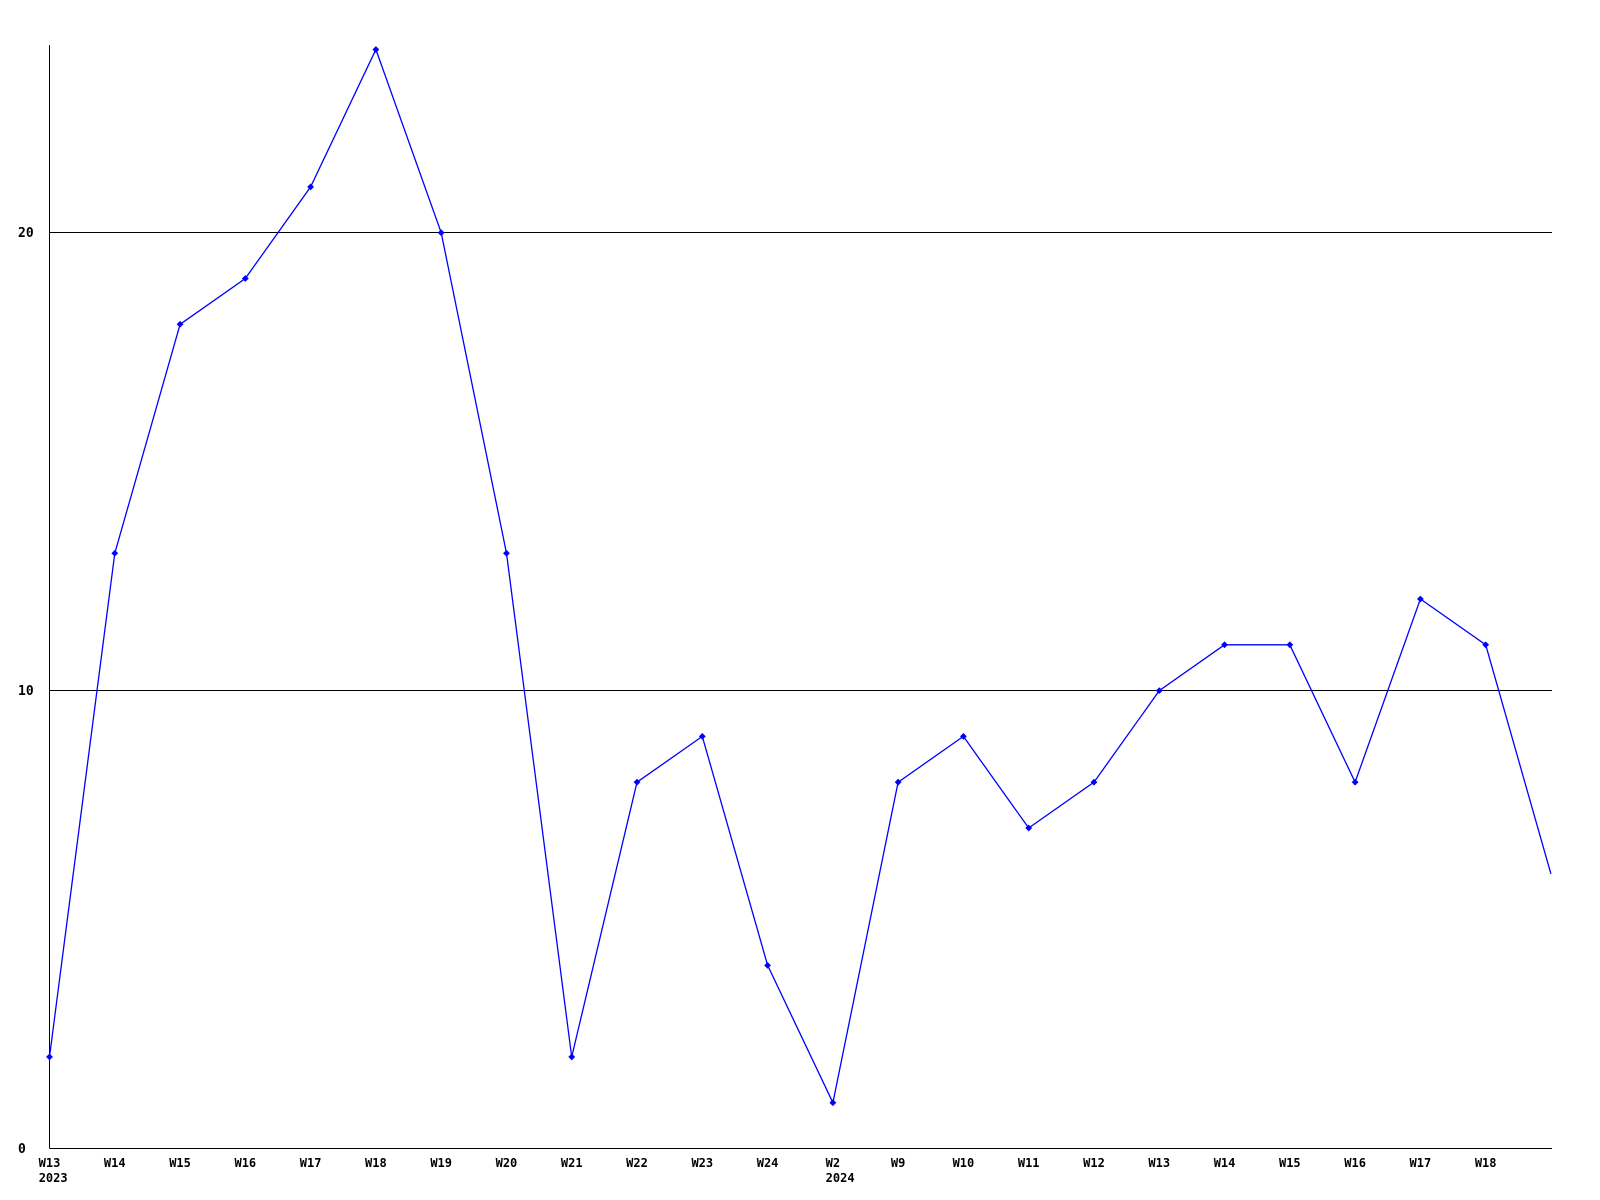  I want to click on x-tick-label: W22, so click(637, 1163).